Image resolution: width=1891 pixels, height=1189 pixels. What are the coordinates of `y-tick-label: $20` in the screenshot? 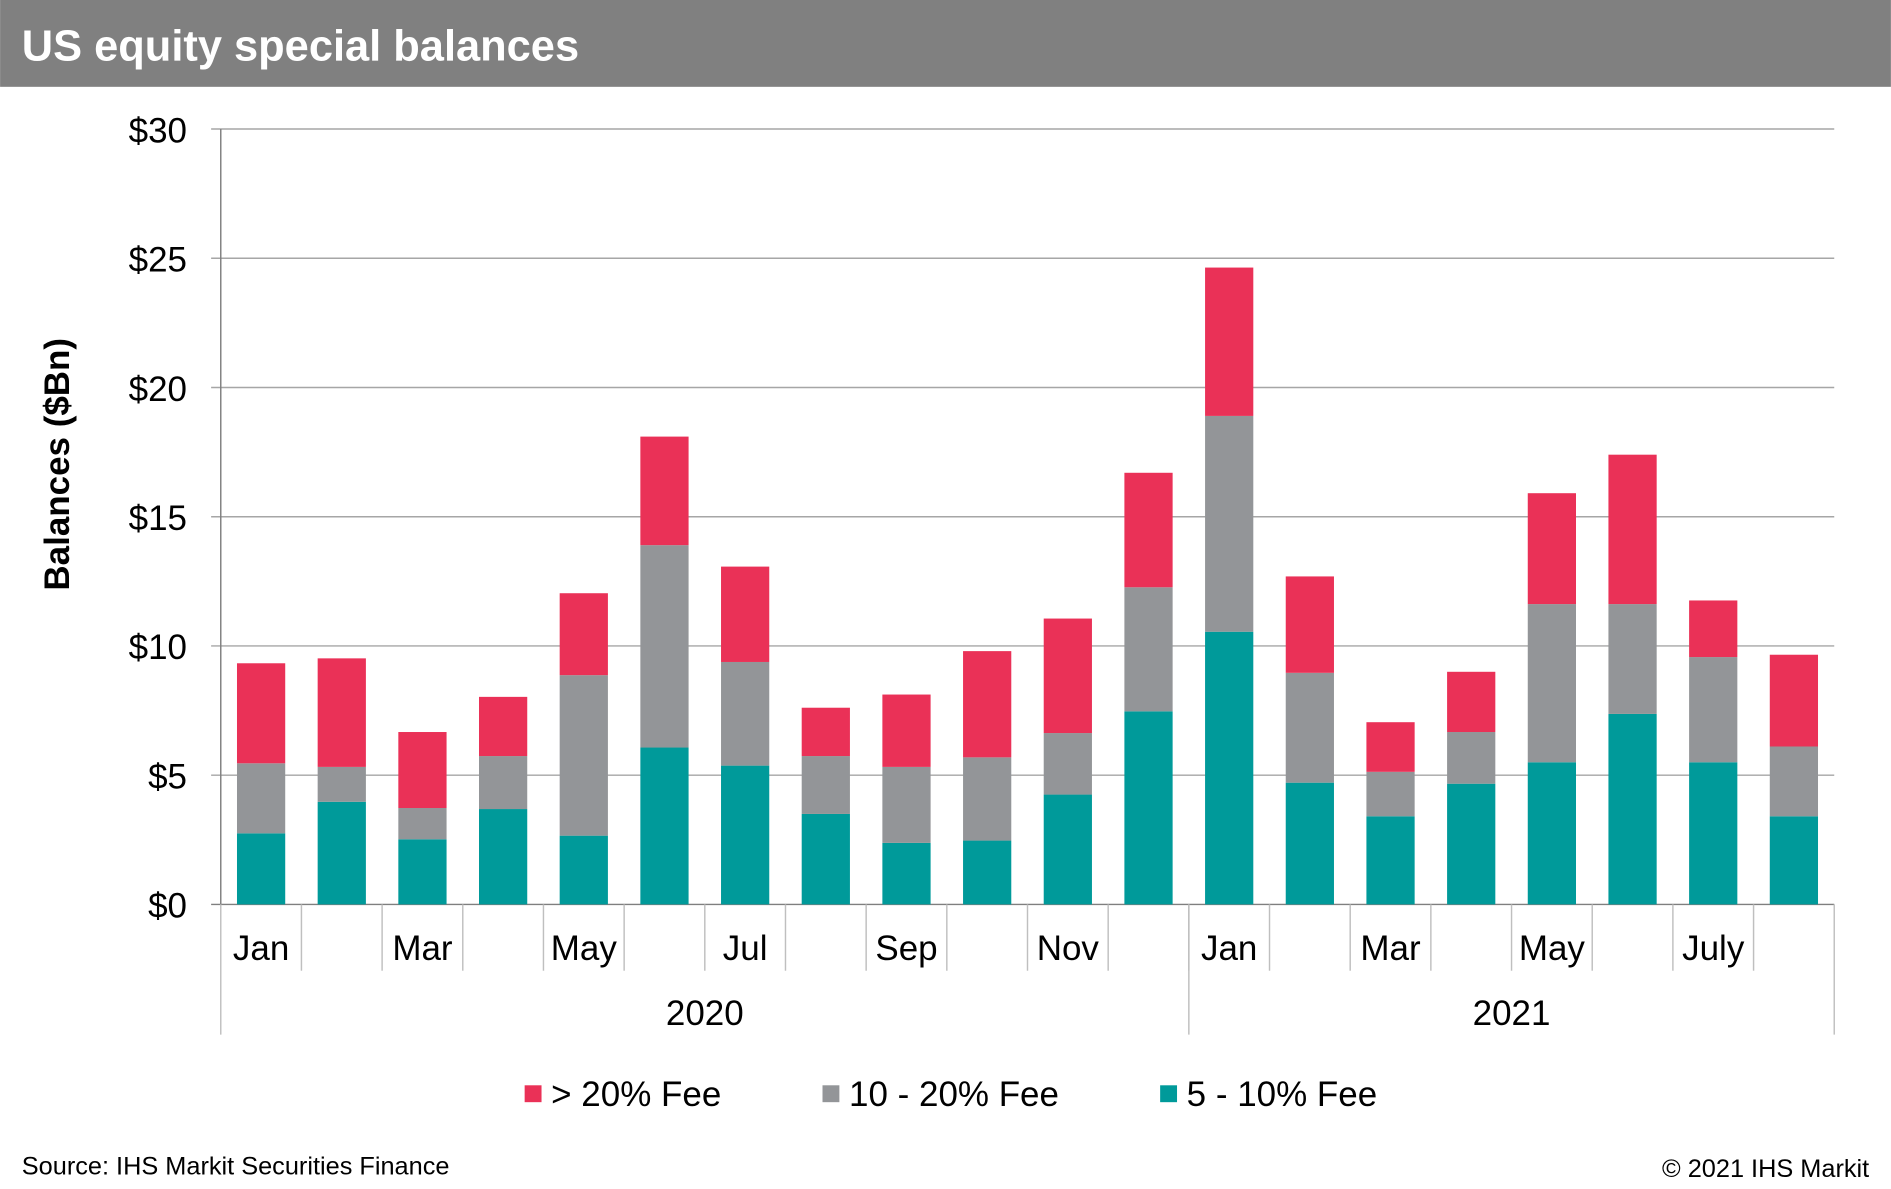 It's located at (158, 389).